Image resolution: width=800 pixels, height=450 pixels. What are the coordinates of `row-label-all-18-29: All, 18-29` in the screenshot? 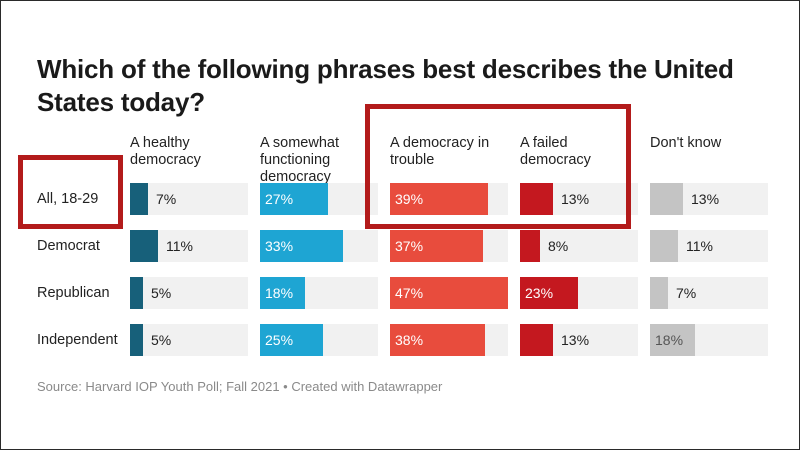 It's located at (68, 199).